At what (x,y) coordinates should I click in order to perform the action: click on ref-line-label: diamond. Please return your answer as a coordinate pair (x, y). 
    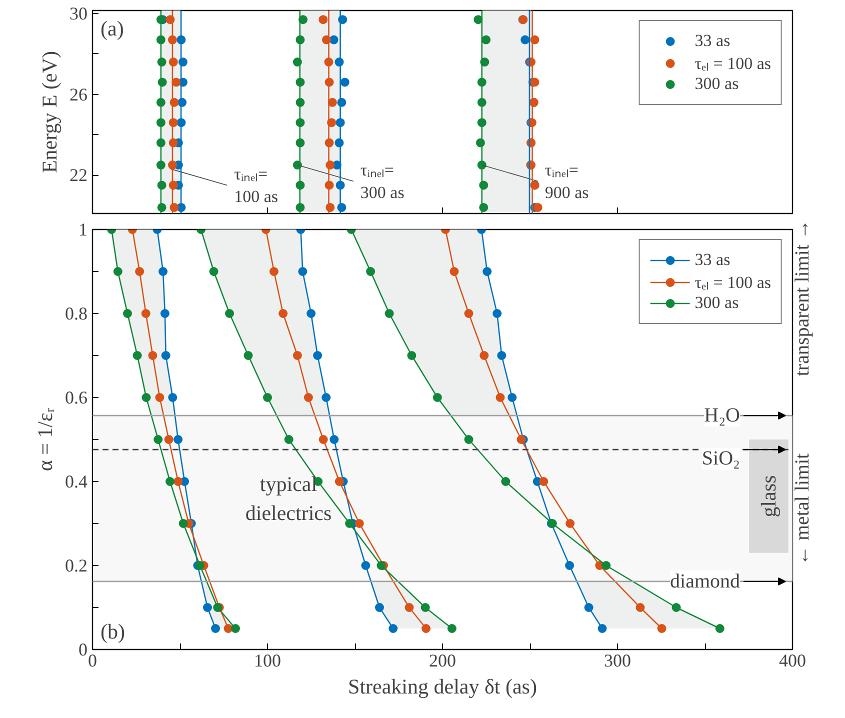
    Looking at the image, I should click on (705, 581).